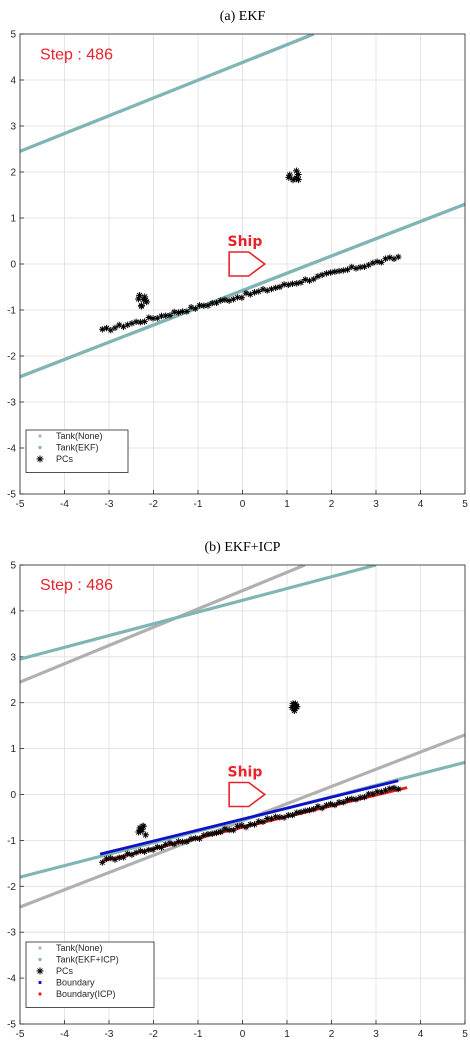 The width and height of the screenshot is (470, 1059). I want to click on legend-label: Tank(None), so click(79, 436).